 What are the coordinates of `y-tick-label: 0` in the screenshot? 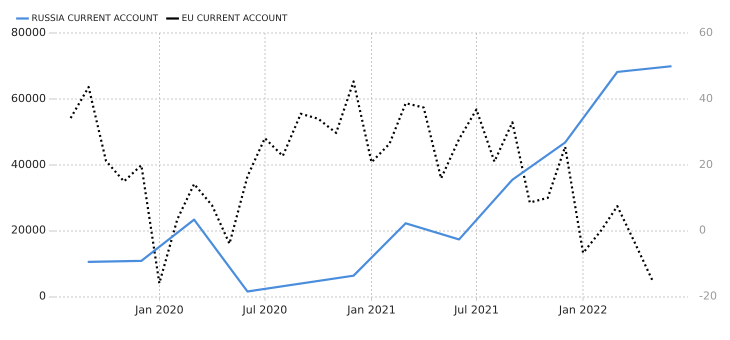 It's located at (42, 296).